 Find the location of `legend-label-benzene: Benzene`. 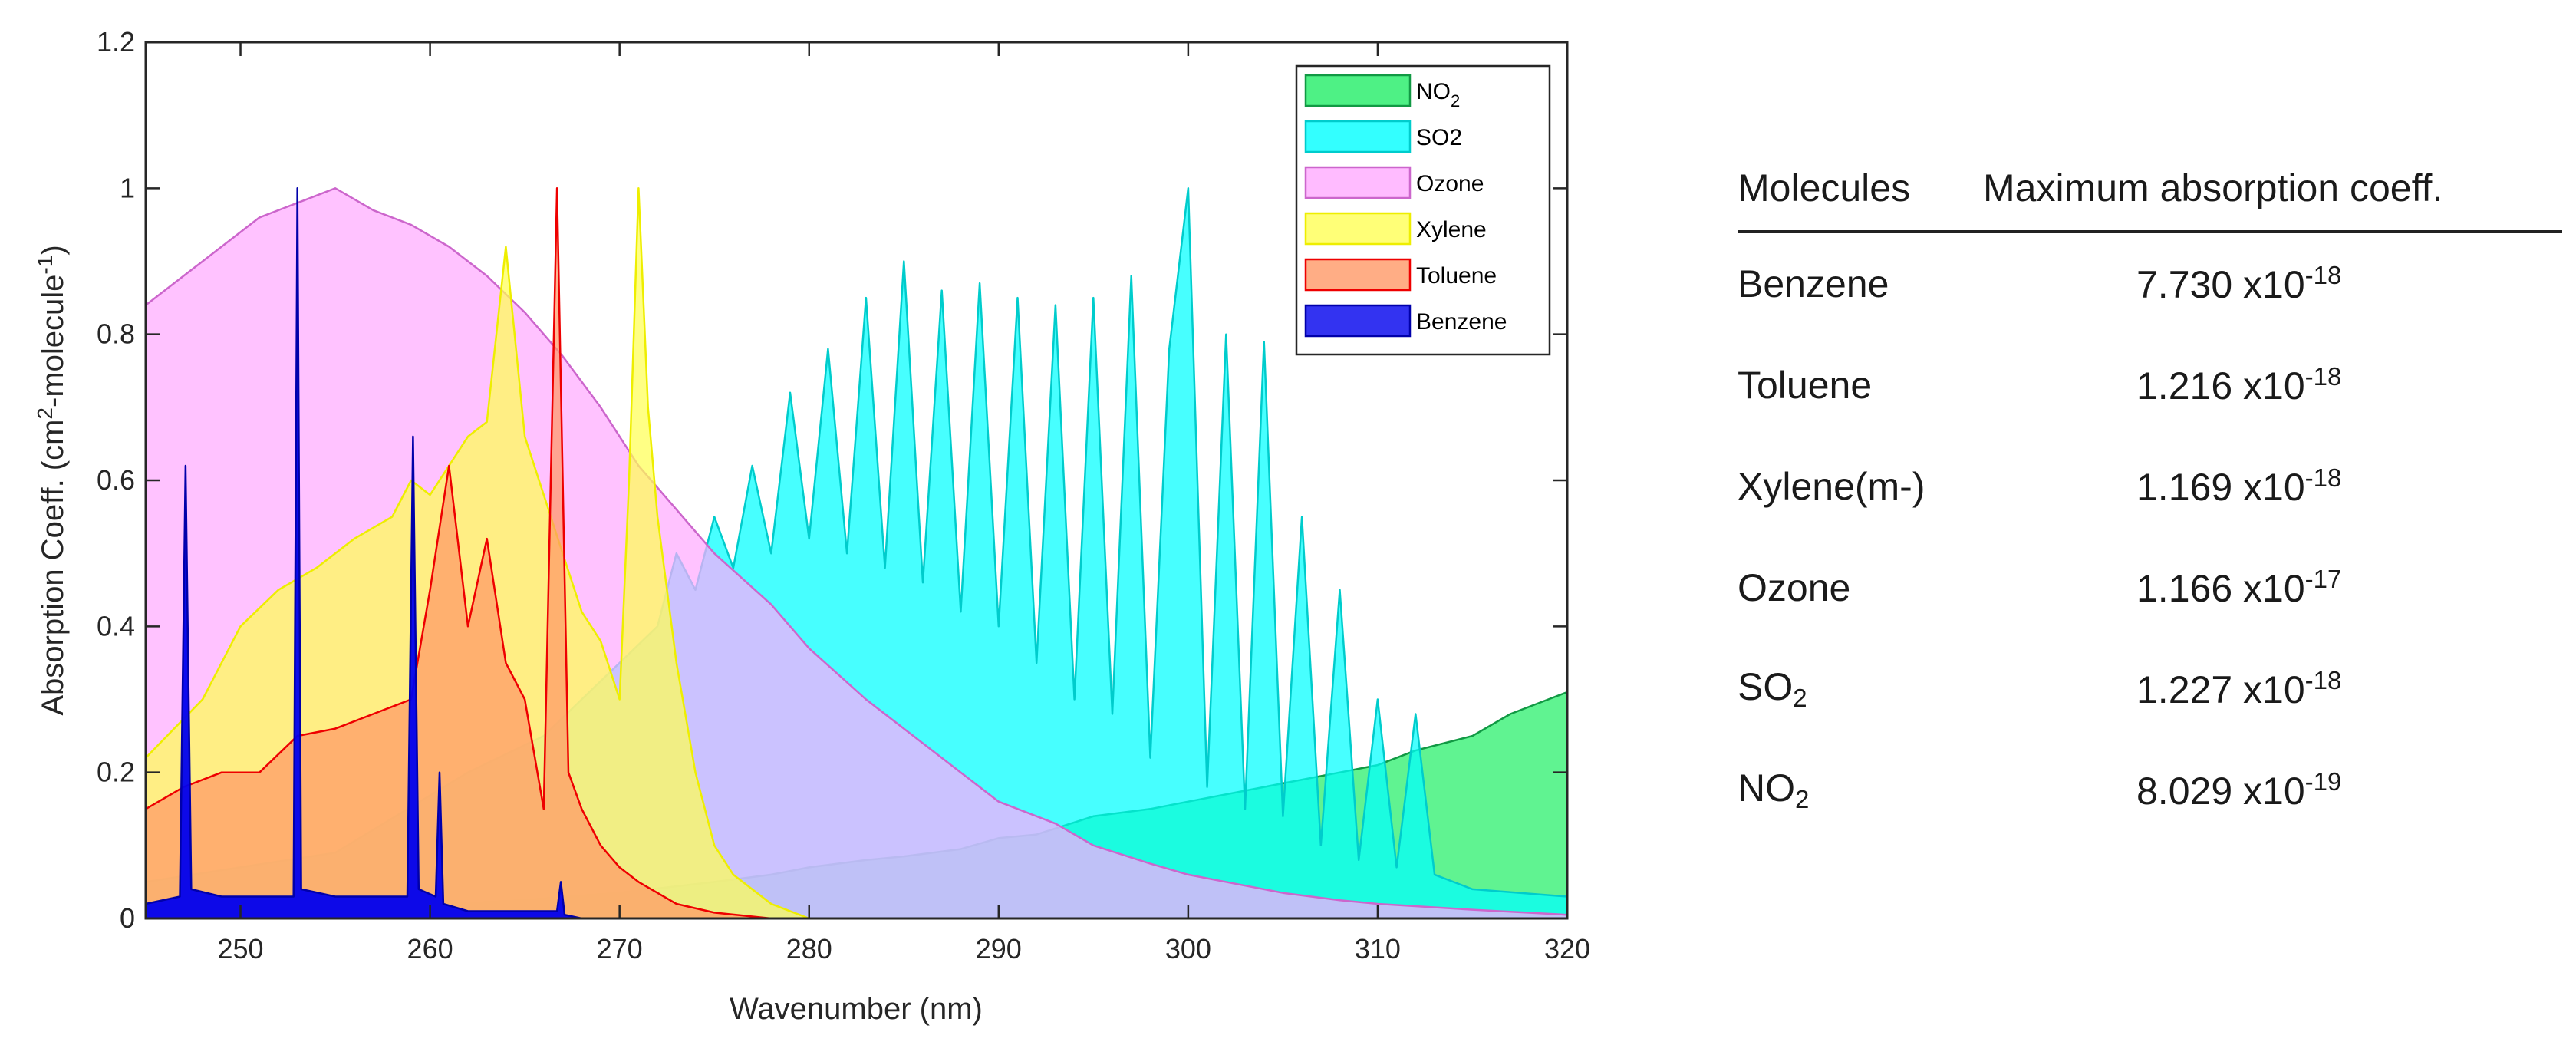

legend-label-benzene: Benzene is located at coordinates (1461, 322).